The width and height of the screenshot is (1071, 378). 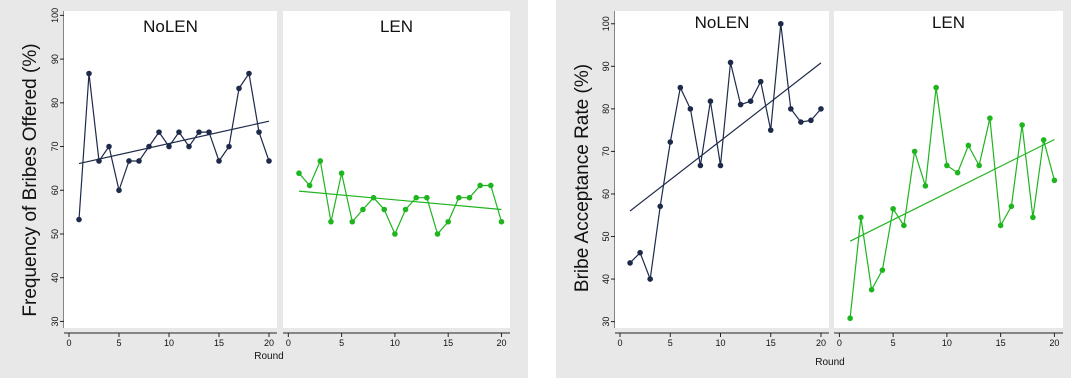 I want to click on acceptance-y-tick-label: 90, so click(x=606, y=66).